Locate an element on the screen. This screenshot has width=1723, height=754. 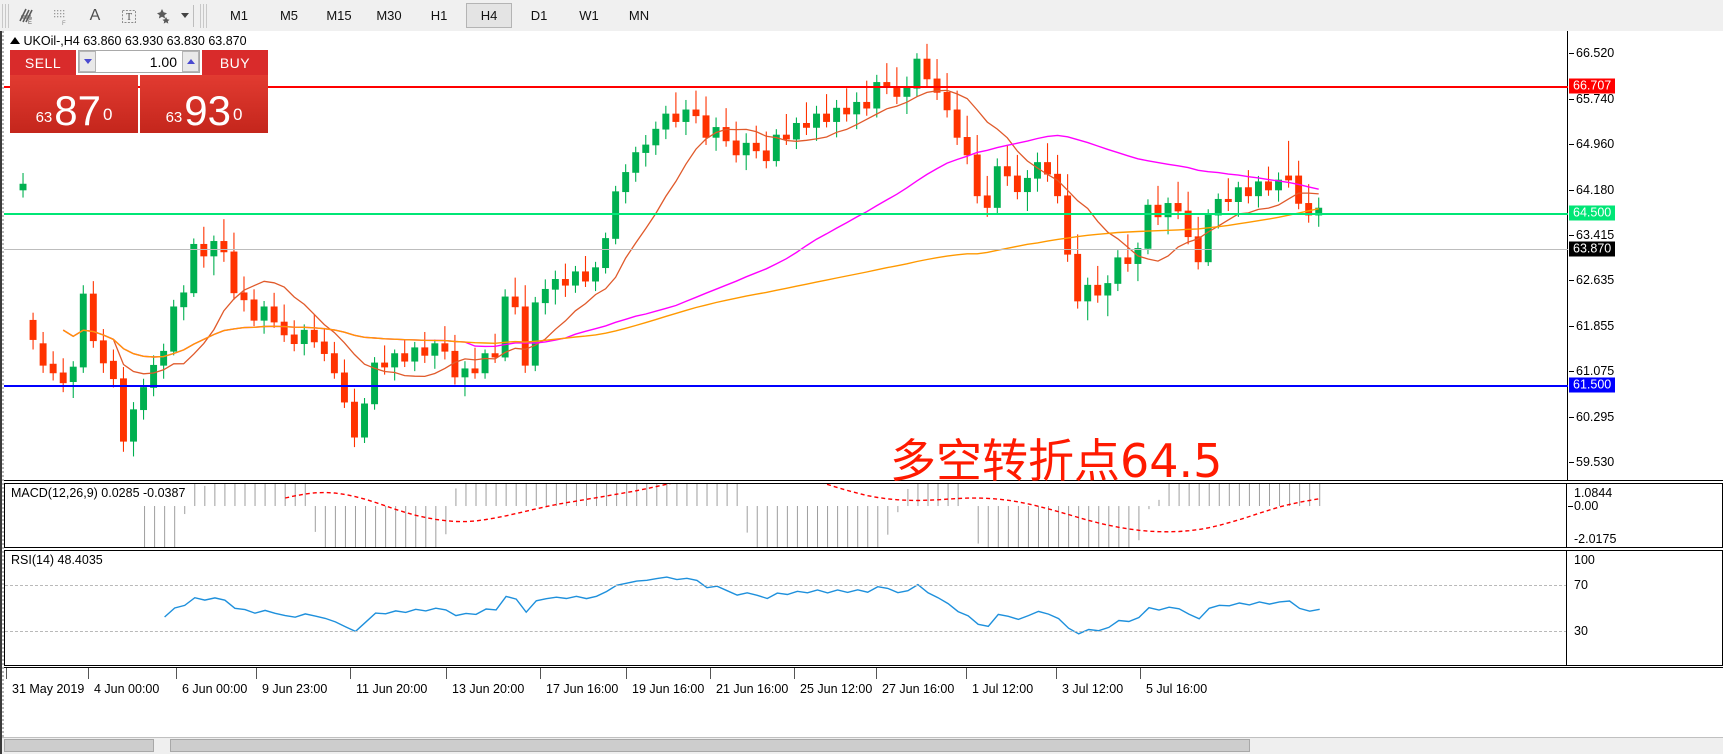
time-tick: 4 Jun 00:00 is located at coordinates (123, 682).